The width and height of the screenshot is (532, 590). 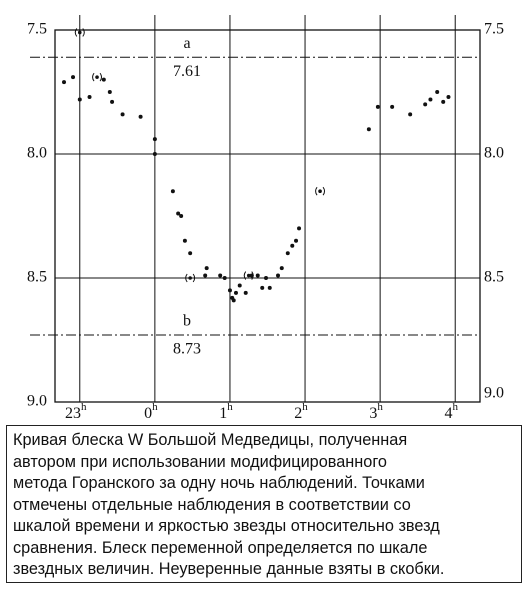 What do you see at coordinates (37, 29) in the screenshot?
I see `y-tick-label: 7.5` at bounding box center [37, 29].